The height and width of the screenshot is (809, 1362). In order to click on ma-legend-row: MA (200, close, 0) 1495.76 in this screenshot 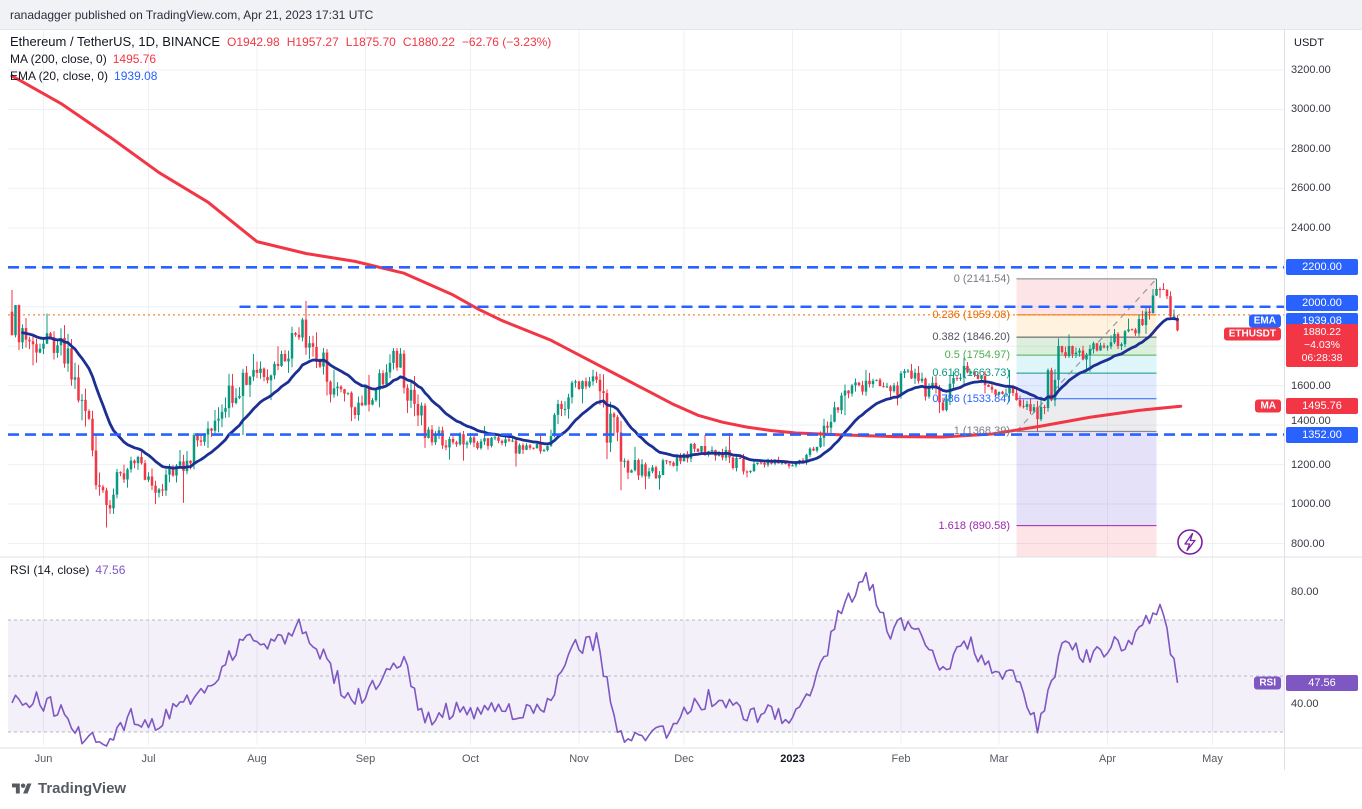, I will do `click(280, 59)`.